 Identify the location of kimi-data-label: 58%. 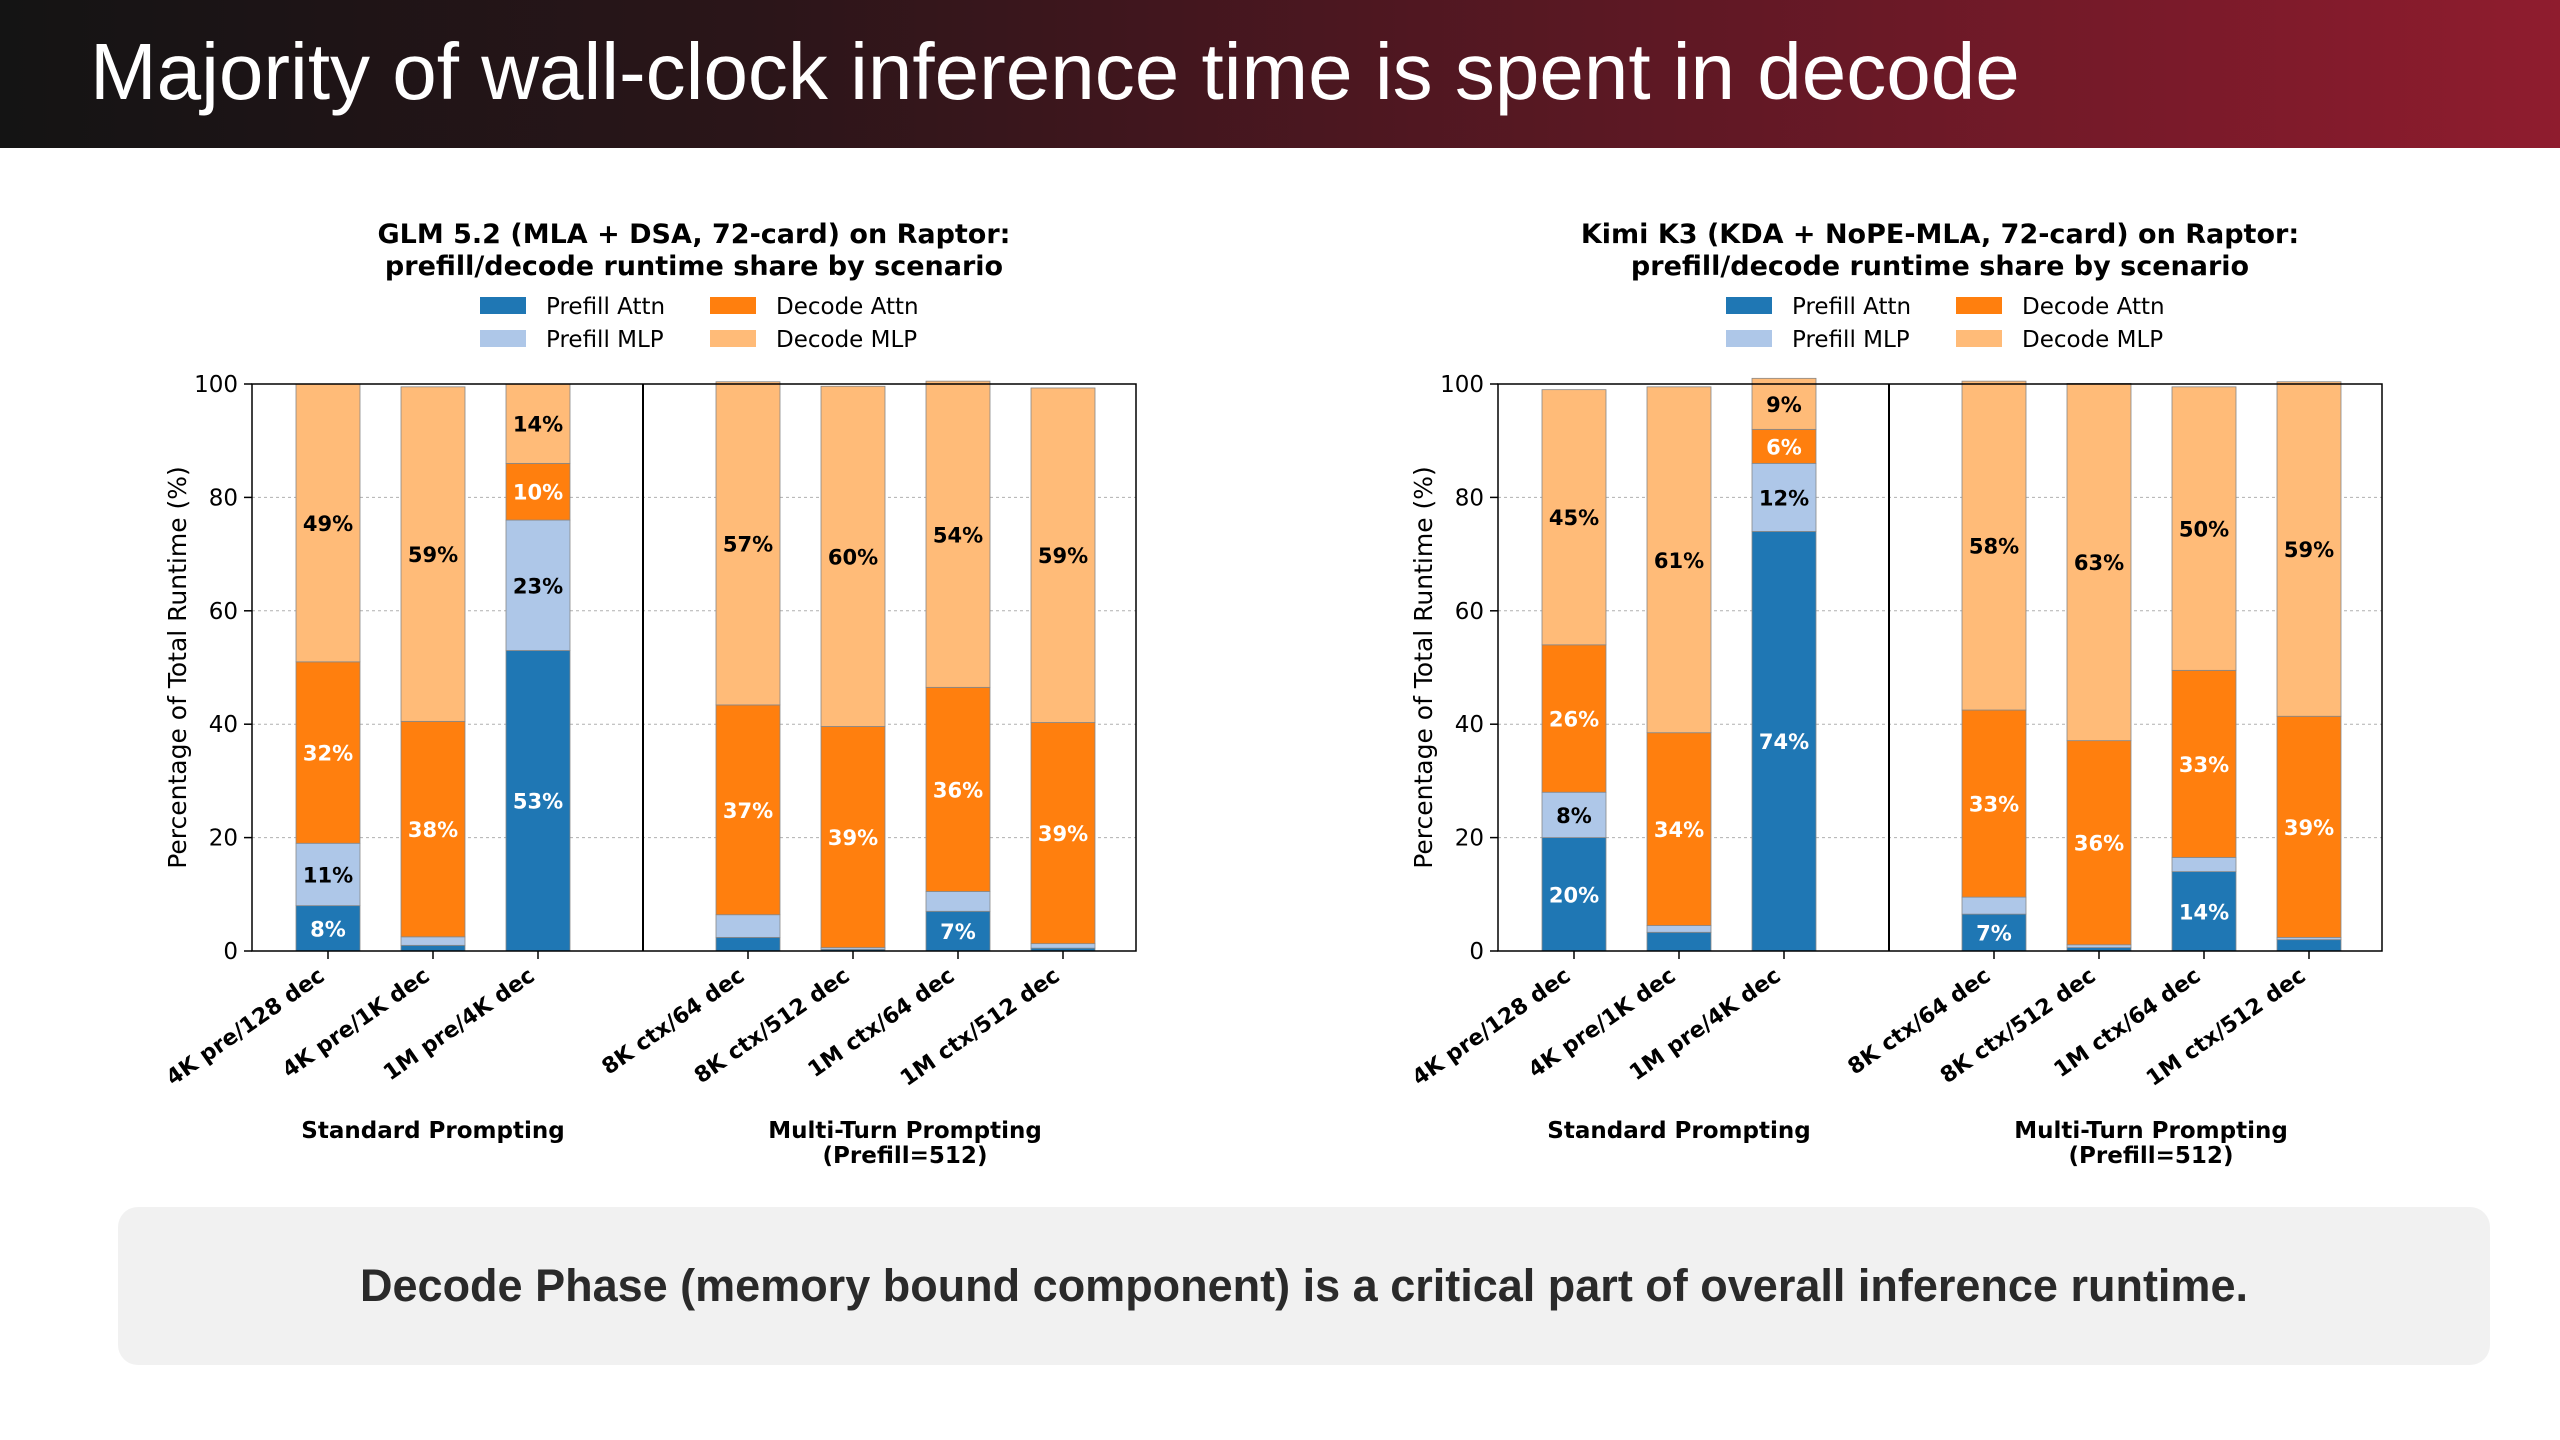
(1994, 547).